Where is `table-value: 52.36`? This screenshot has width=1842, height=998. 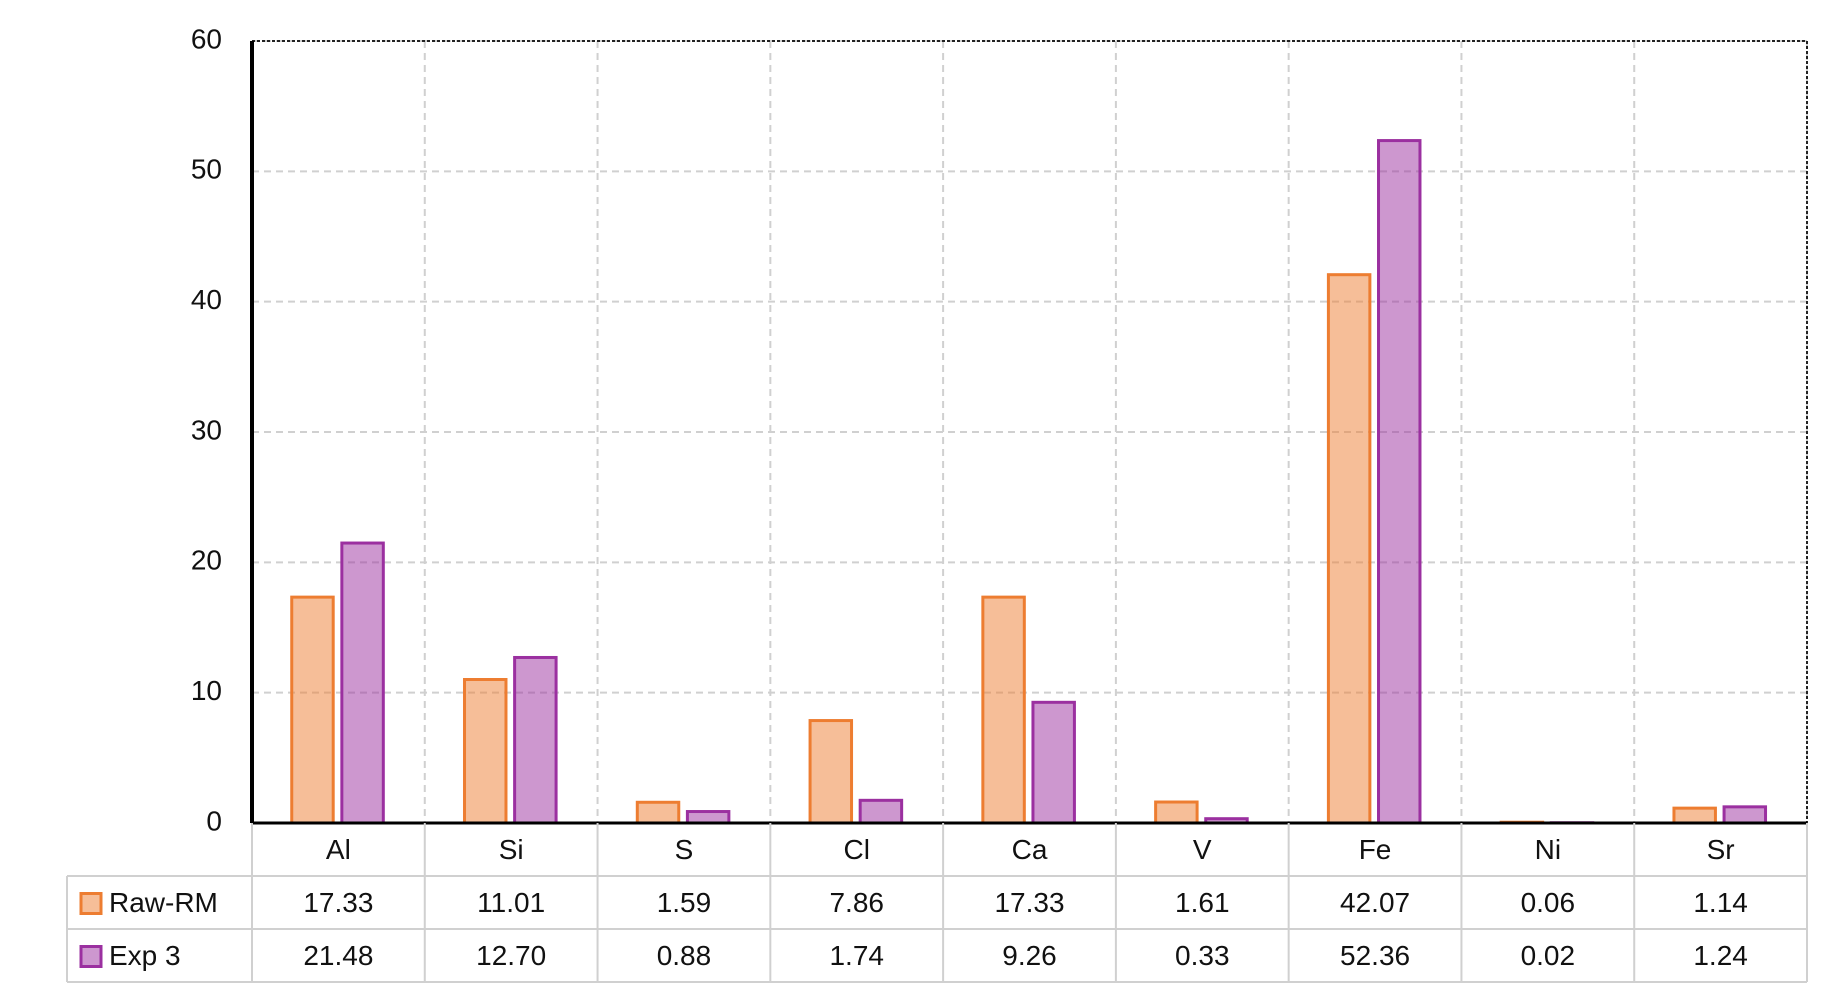 table-value: 52.36 is located at coordinates (1375, 955).